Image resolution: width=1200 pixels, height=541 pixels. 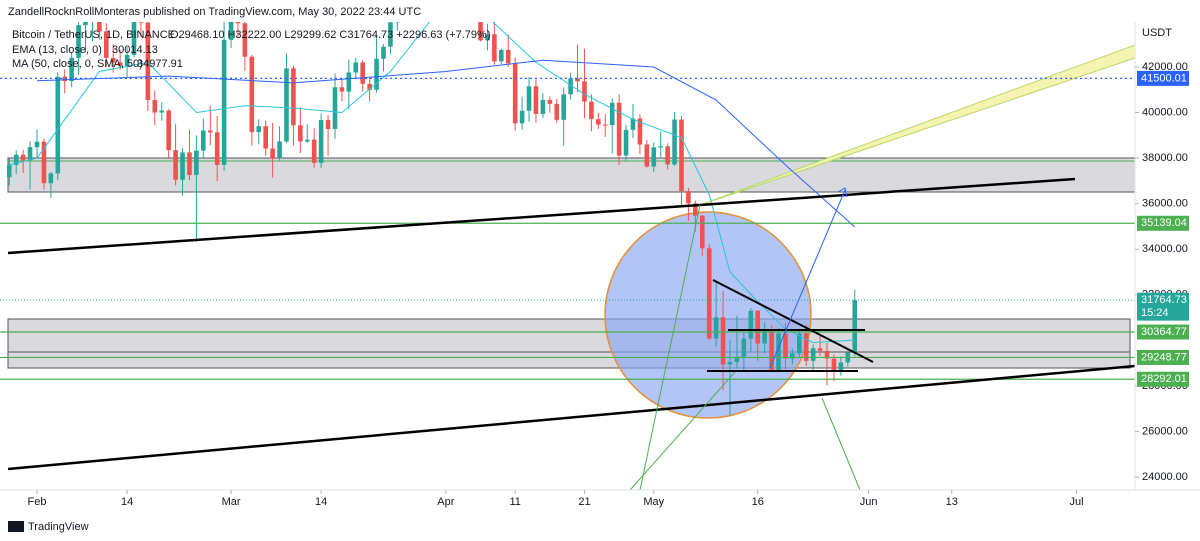 I want to click on x-tick-label: Apr, so click(x=445, y=502).